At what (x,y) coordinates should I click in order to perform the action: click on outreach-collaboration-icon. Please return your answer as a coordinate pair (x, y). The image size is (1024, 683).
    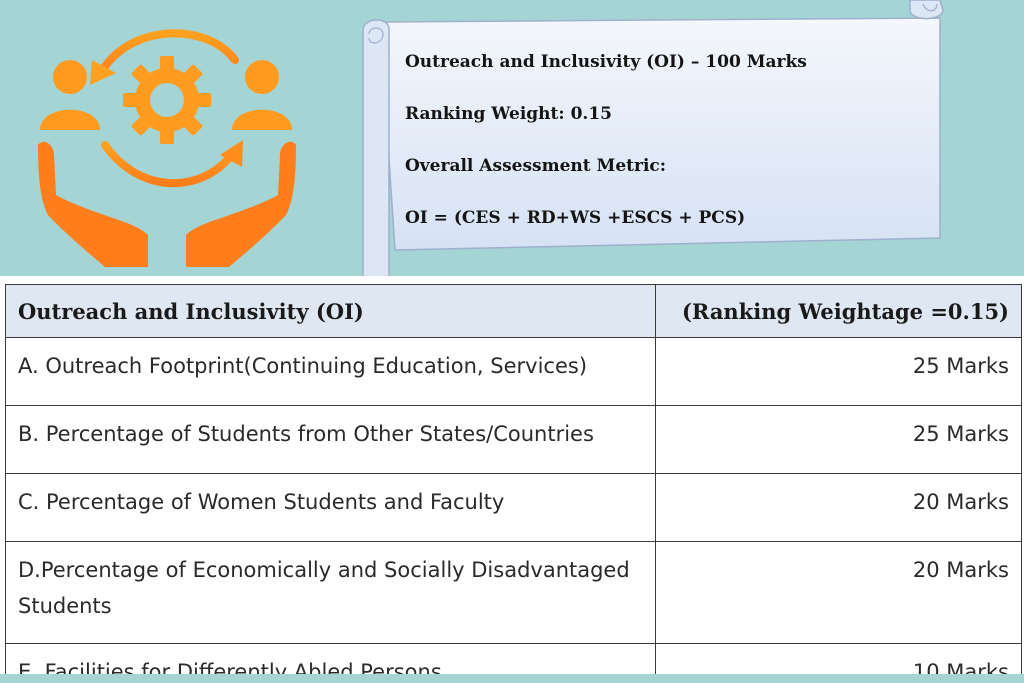
    Looking at the image, I should click on (167, 148).